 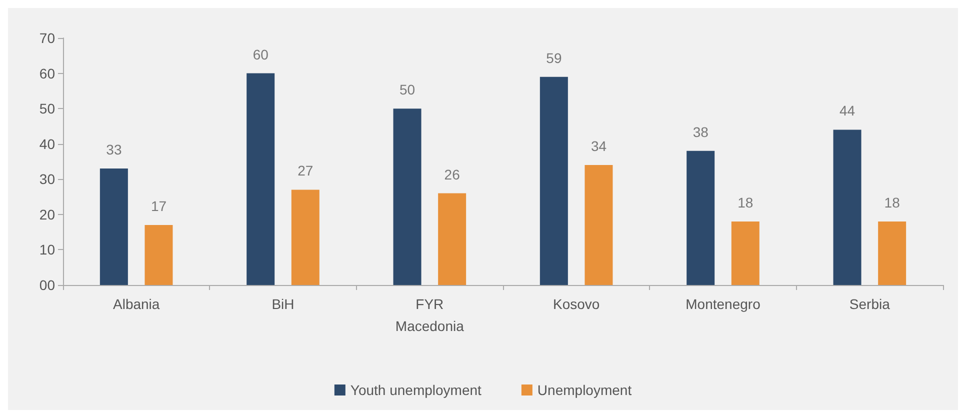 I want to click on data-label: 26, so click(x=452, y=174).